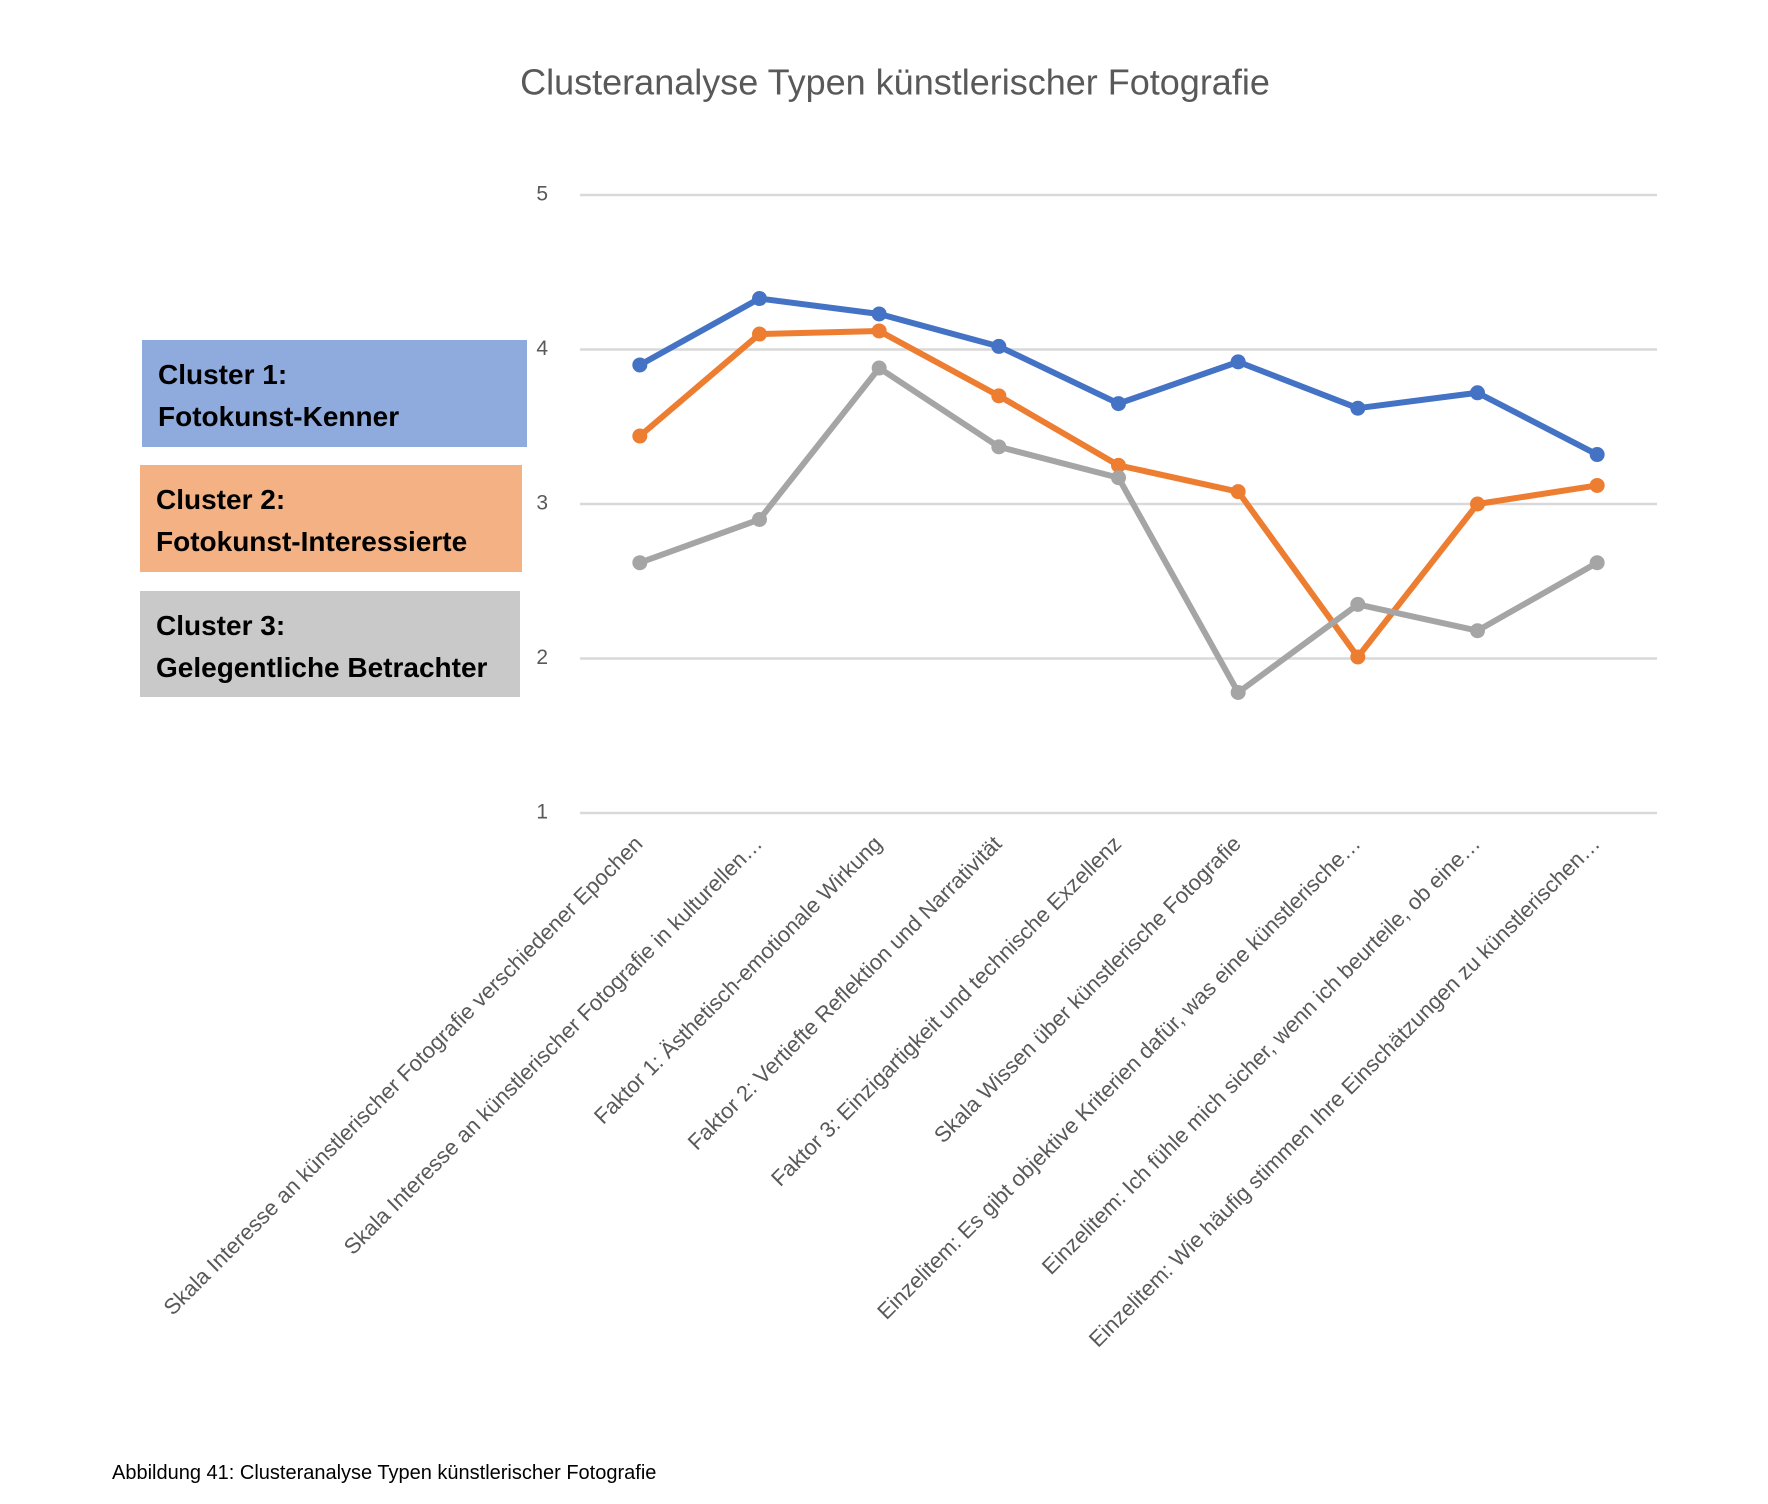  I want to click on legend-label: Cluster 2: Fotokunst-Interessierte, so click(312, 520).